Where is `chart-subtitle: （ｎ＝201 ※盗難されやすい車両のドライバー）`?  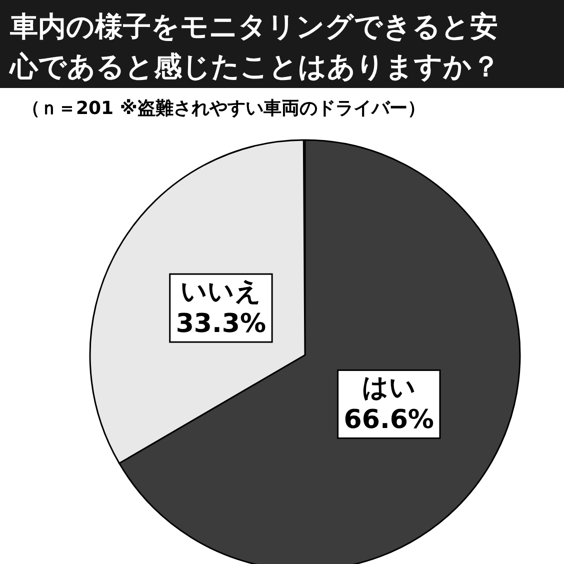 chart-subtitle: （ｎ＝201 ※盗難されやすい車両のドライバー） is located at coordinates (224, 108).